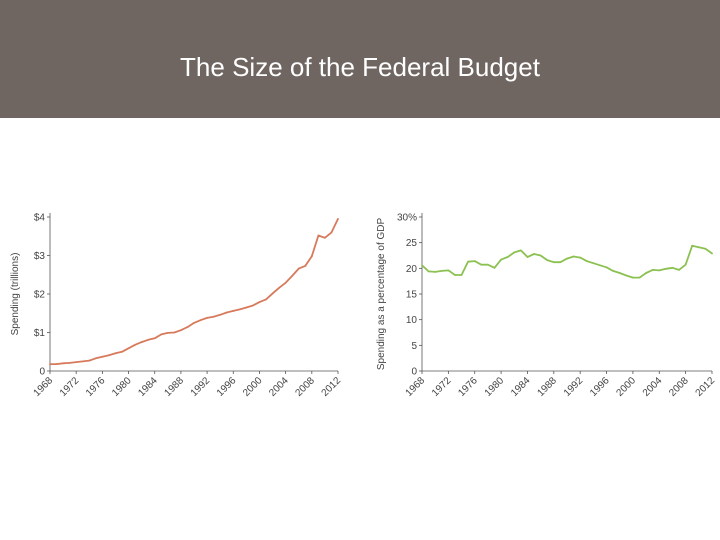  Describe the element at coordinates (495, 387) in the screenshot. I see `x-tick-label: 1980` at that location.